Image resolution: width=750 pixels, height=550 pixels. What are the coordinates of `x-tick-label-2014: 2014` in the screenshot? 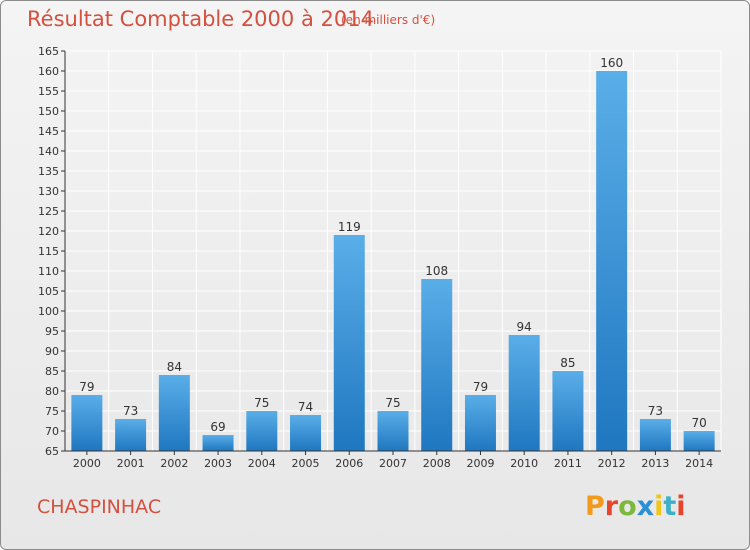 It's located at (699, 463).